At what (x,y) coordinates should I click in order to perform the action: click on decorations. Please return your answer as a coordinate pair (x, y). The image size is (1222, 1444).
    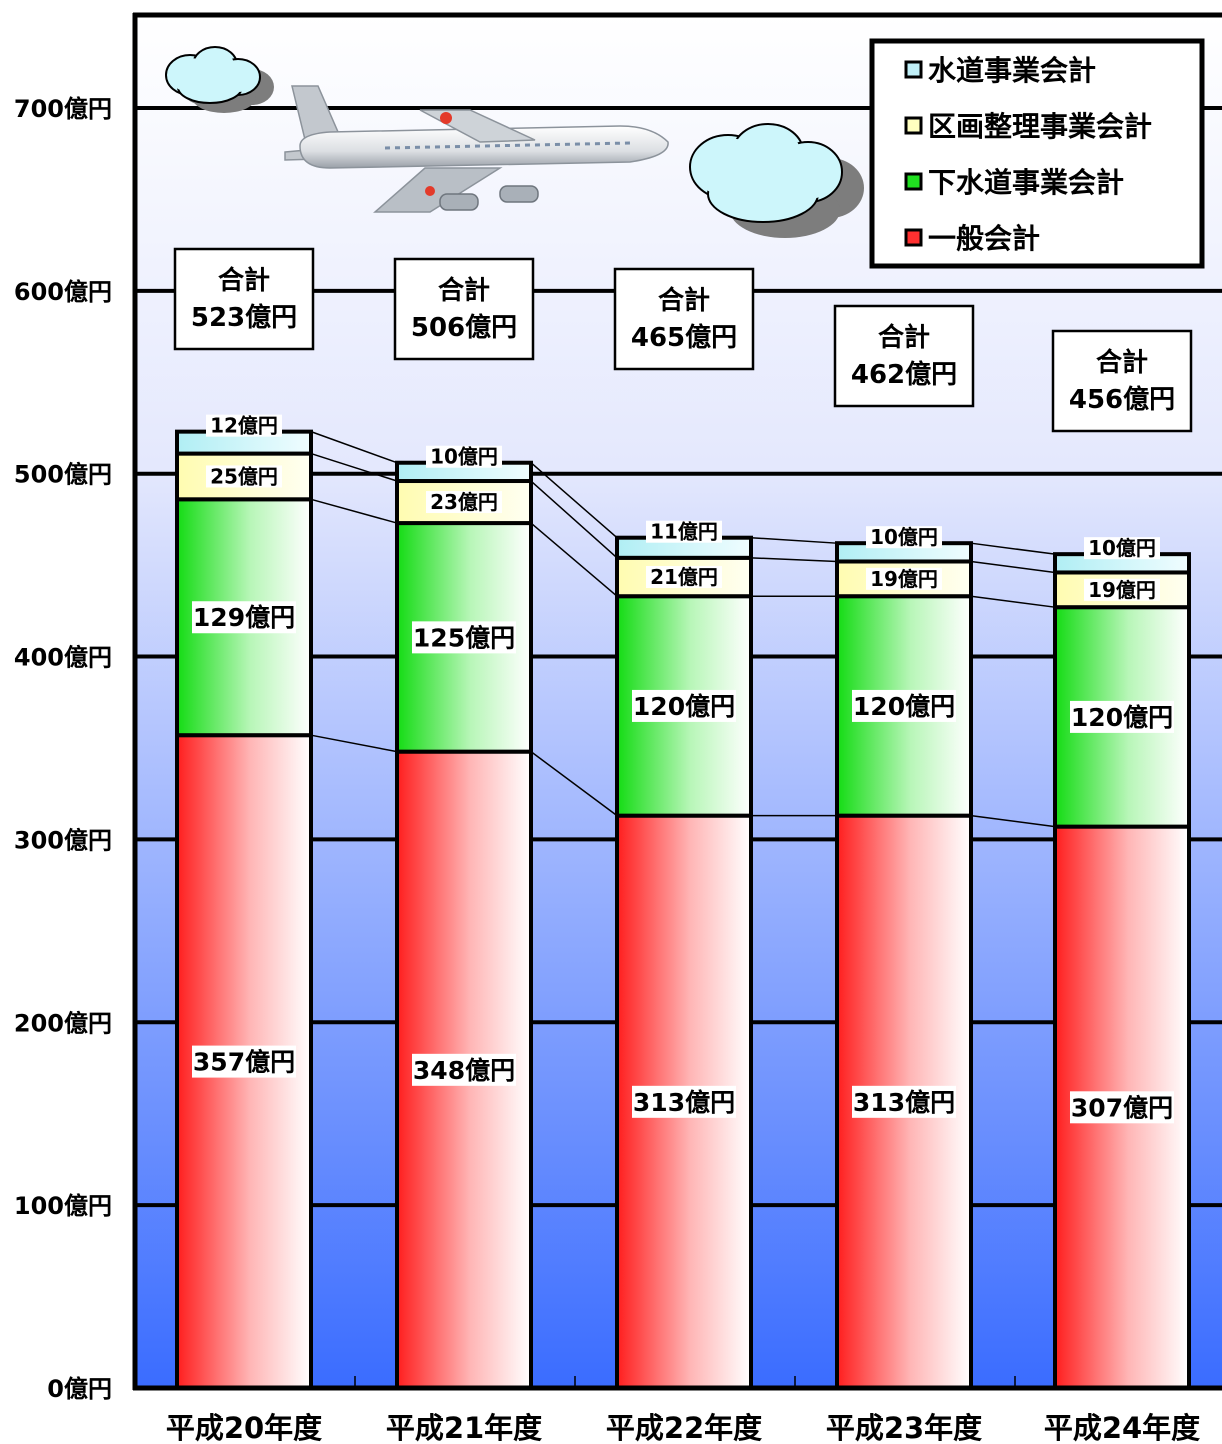
    Looking at the image, I should click on (514, 142).